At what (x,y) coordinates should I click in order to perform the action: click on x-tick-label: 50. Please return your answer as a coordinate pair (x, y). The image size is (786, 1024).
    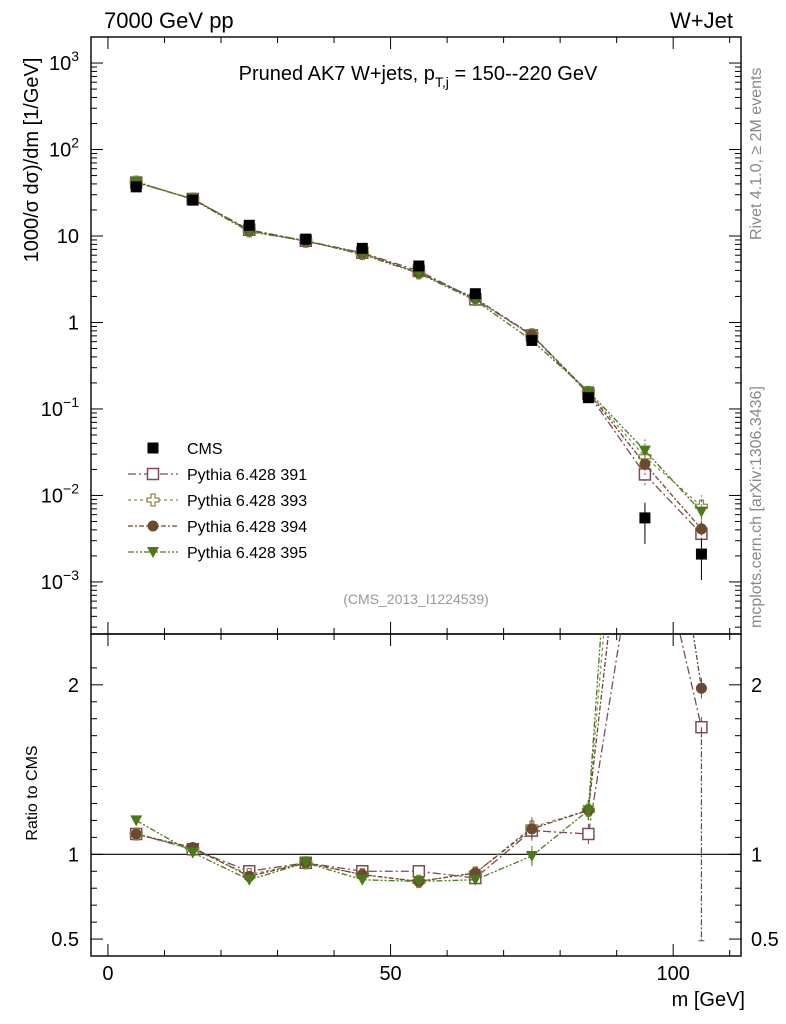
    Looking at the image, I should click on (390, 974).